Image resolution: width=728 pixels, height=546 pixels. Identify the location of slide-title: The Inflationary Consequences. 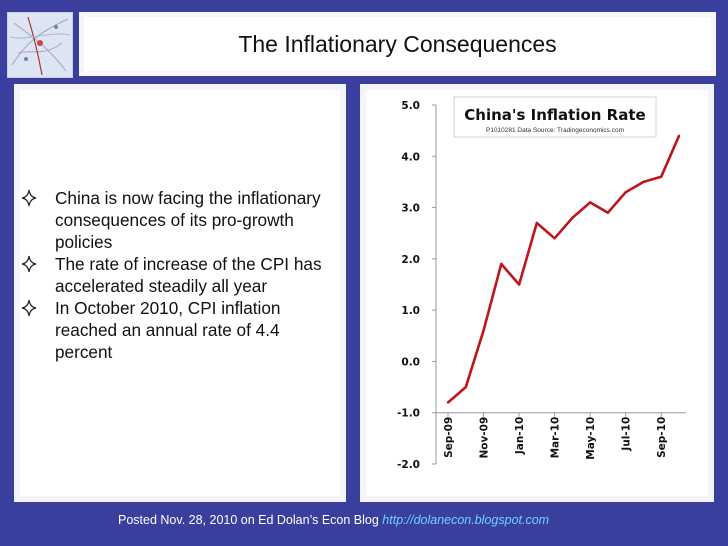
(397, 43).